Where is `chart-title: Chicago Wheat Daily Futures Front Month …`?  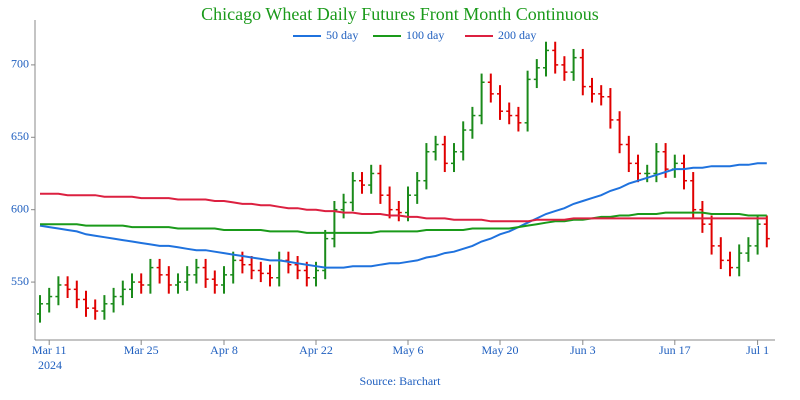
chart-title: Chicago Wheat Daily Futures Front Month … is located at coordinates (400, 14).